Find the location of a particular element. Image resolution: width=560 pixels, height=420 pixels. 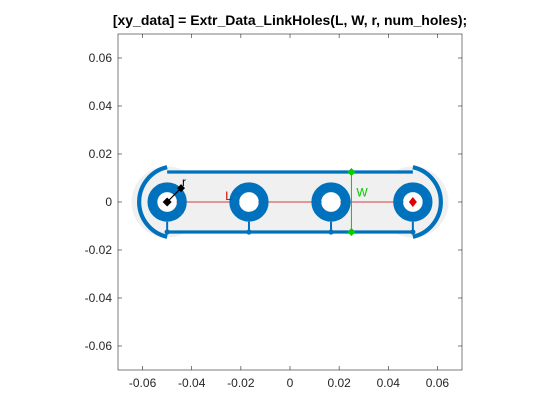

length-label: L is located at coordinates (228, 196).